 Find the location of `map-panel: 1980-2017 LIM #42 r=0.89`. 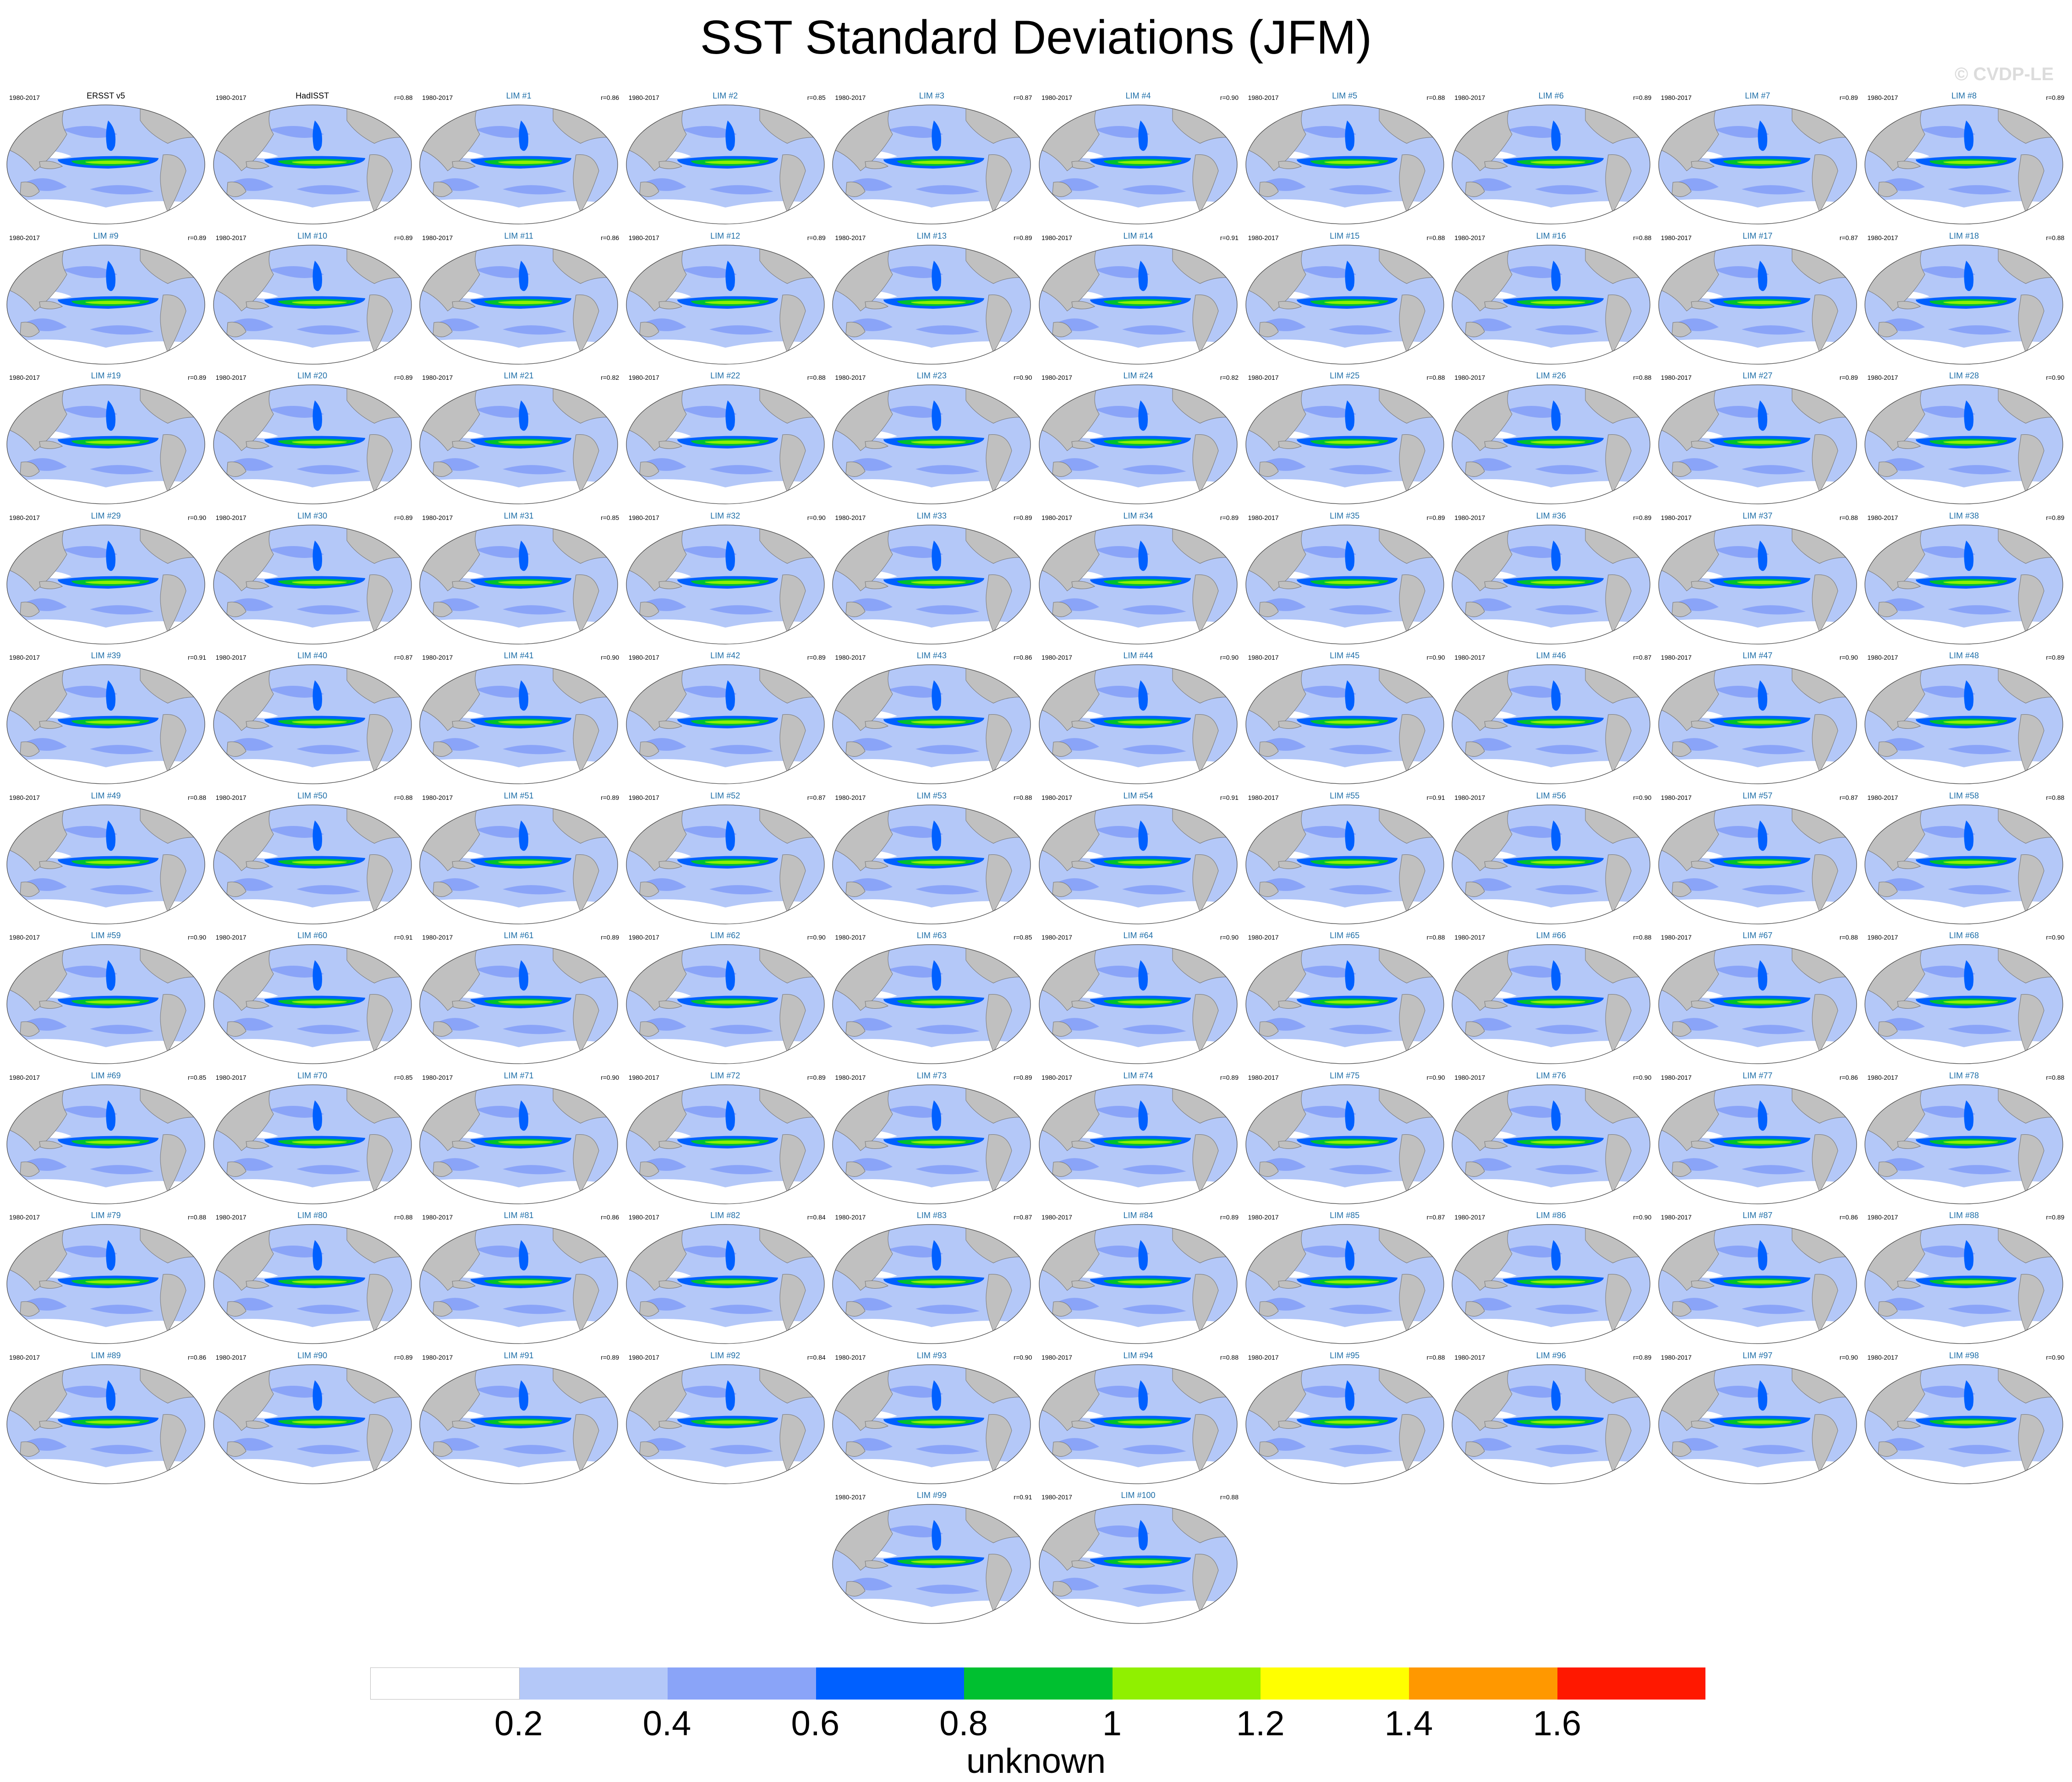

map-panel: 1980-2017 LIM #42 r=0.89 is located at coordinates (725, 719).